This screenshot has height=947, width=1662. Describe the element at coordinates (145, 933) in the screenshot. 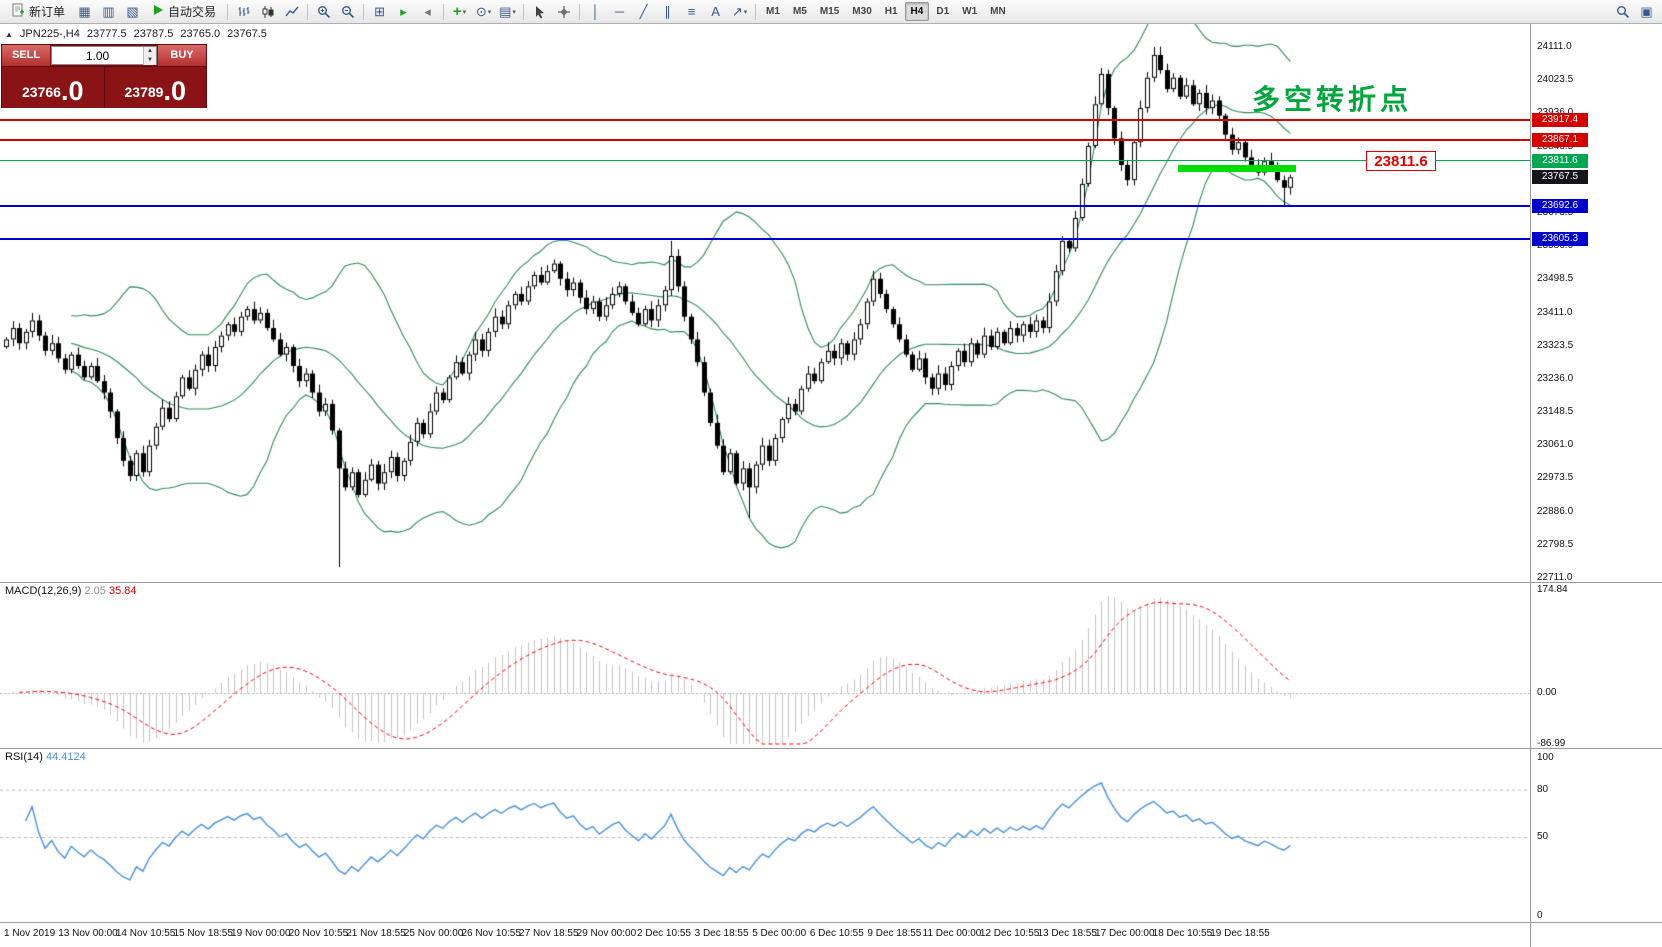

I see `time-axis-label: 14 Nov 10:55` at that location.